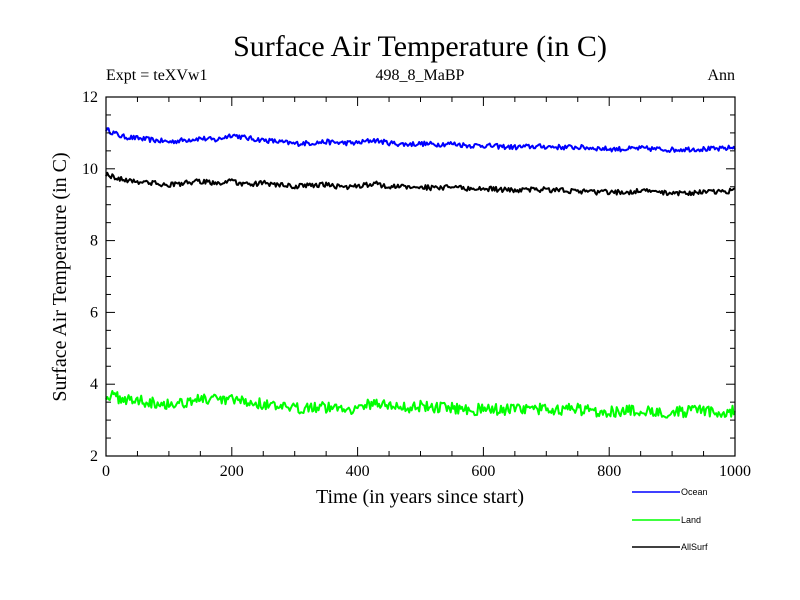 This screenshot has height=600, width=800. What do you see at coordinates (735, 471) in the screenshot?
I see `x-tick-label: 1000` at bounding box center [735, 471].